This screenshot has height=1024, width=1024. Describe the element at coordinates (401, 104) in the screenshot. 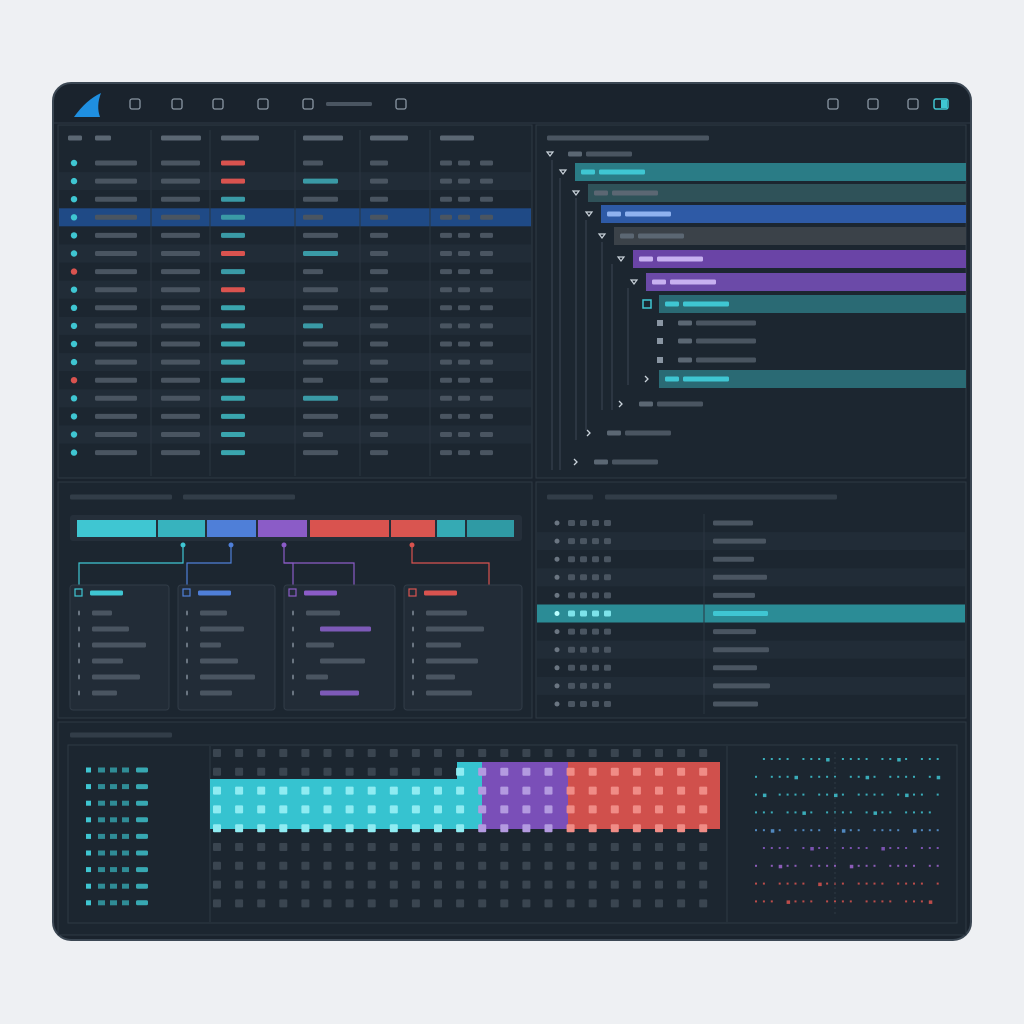

I see `toolbar-edit-button` at that location.